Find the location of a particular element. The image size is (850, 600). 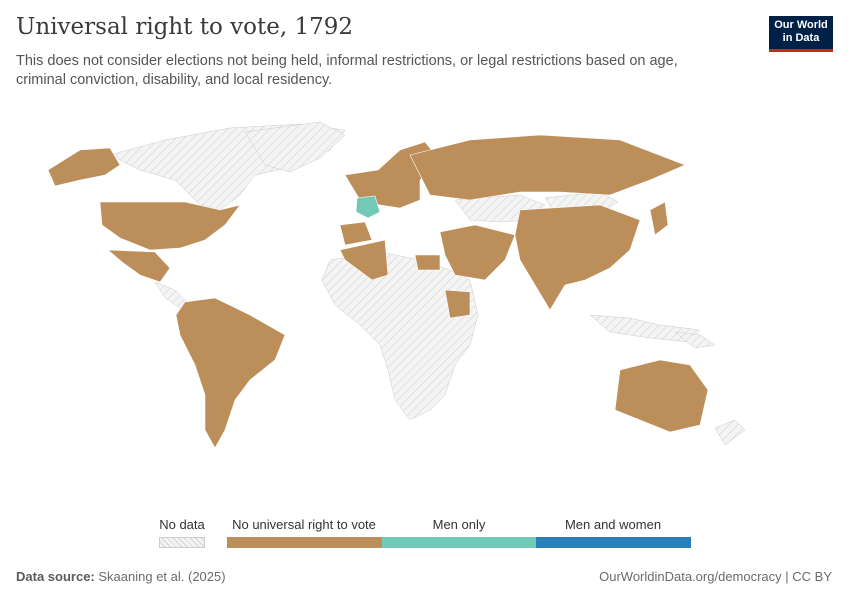

legend-swatch-no-data is located at coordinates (182, 542).